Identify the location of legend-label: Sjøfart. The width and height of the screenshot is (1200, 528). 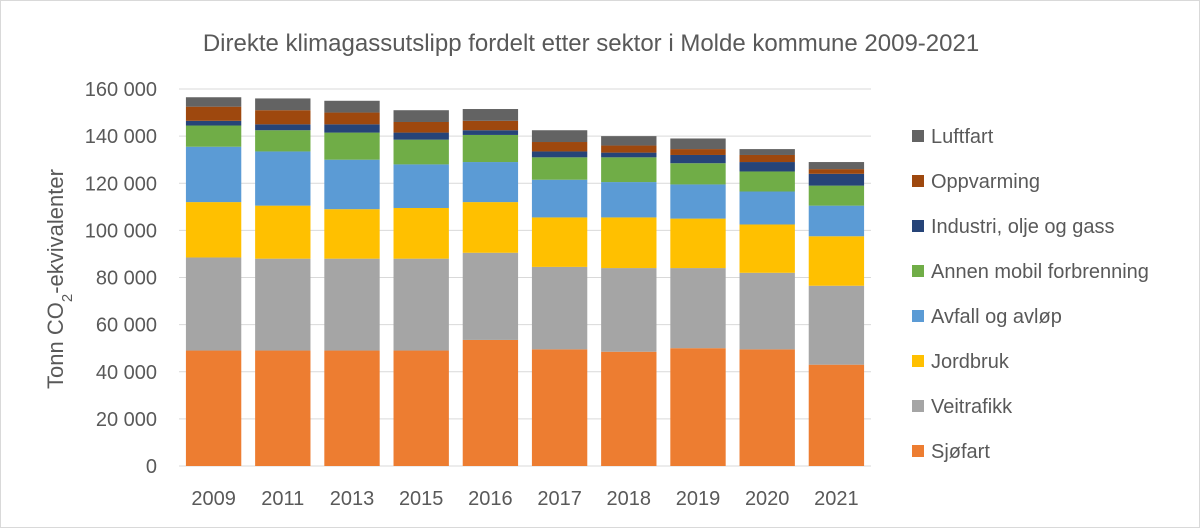
(960, 452).